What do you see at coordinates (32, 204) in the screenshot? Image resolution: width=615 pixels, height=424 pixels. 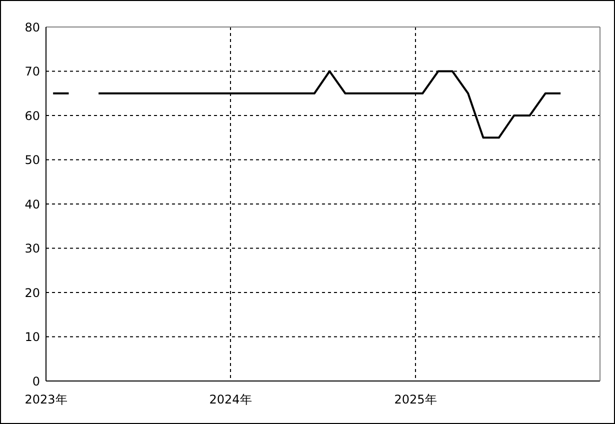 I see `y-tick-label: 40` at bounding box center [32, 204].